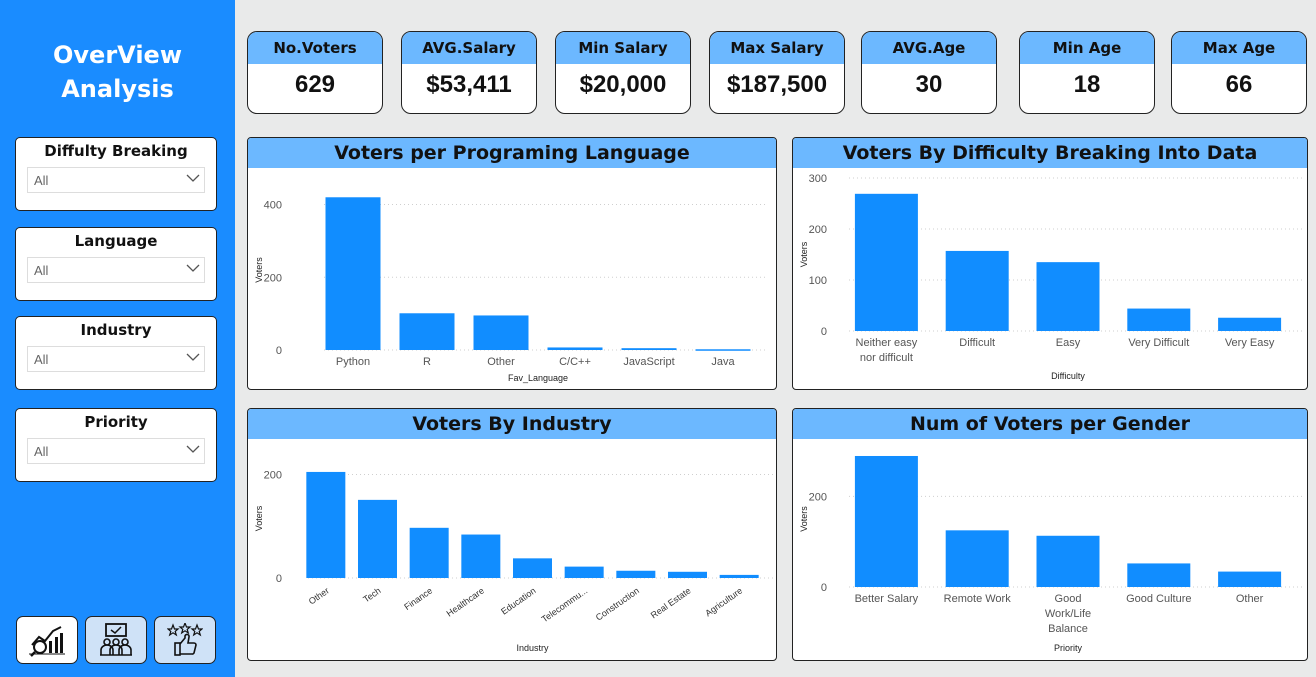 Image resolution: width=1316 pixels, height=677 pixels. I want to click on x-tick-label: Very Difficult, so click(1158, 343).